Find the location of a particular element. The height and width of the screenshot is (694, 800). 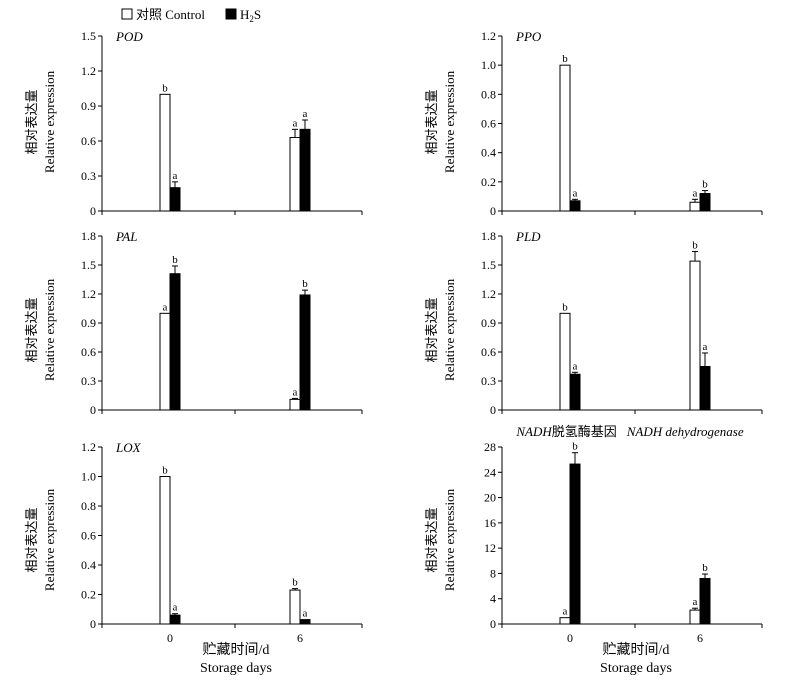

y-tick-label: 20 is located at coordinates (490, 498).